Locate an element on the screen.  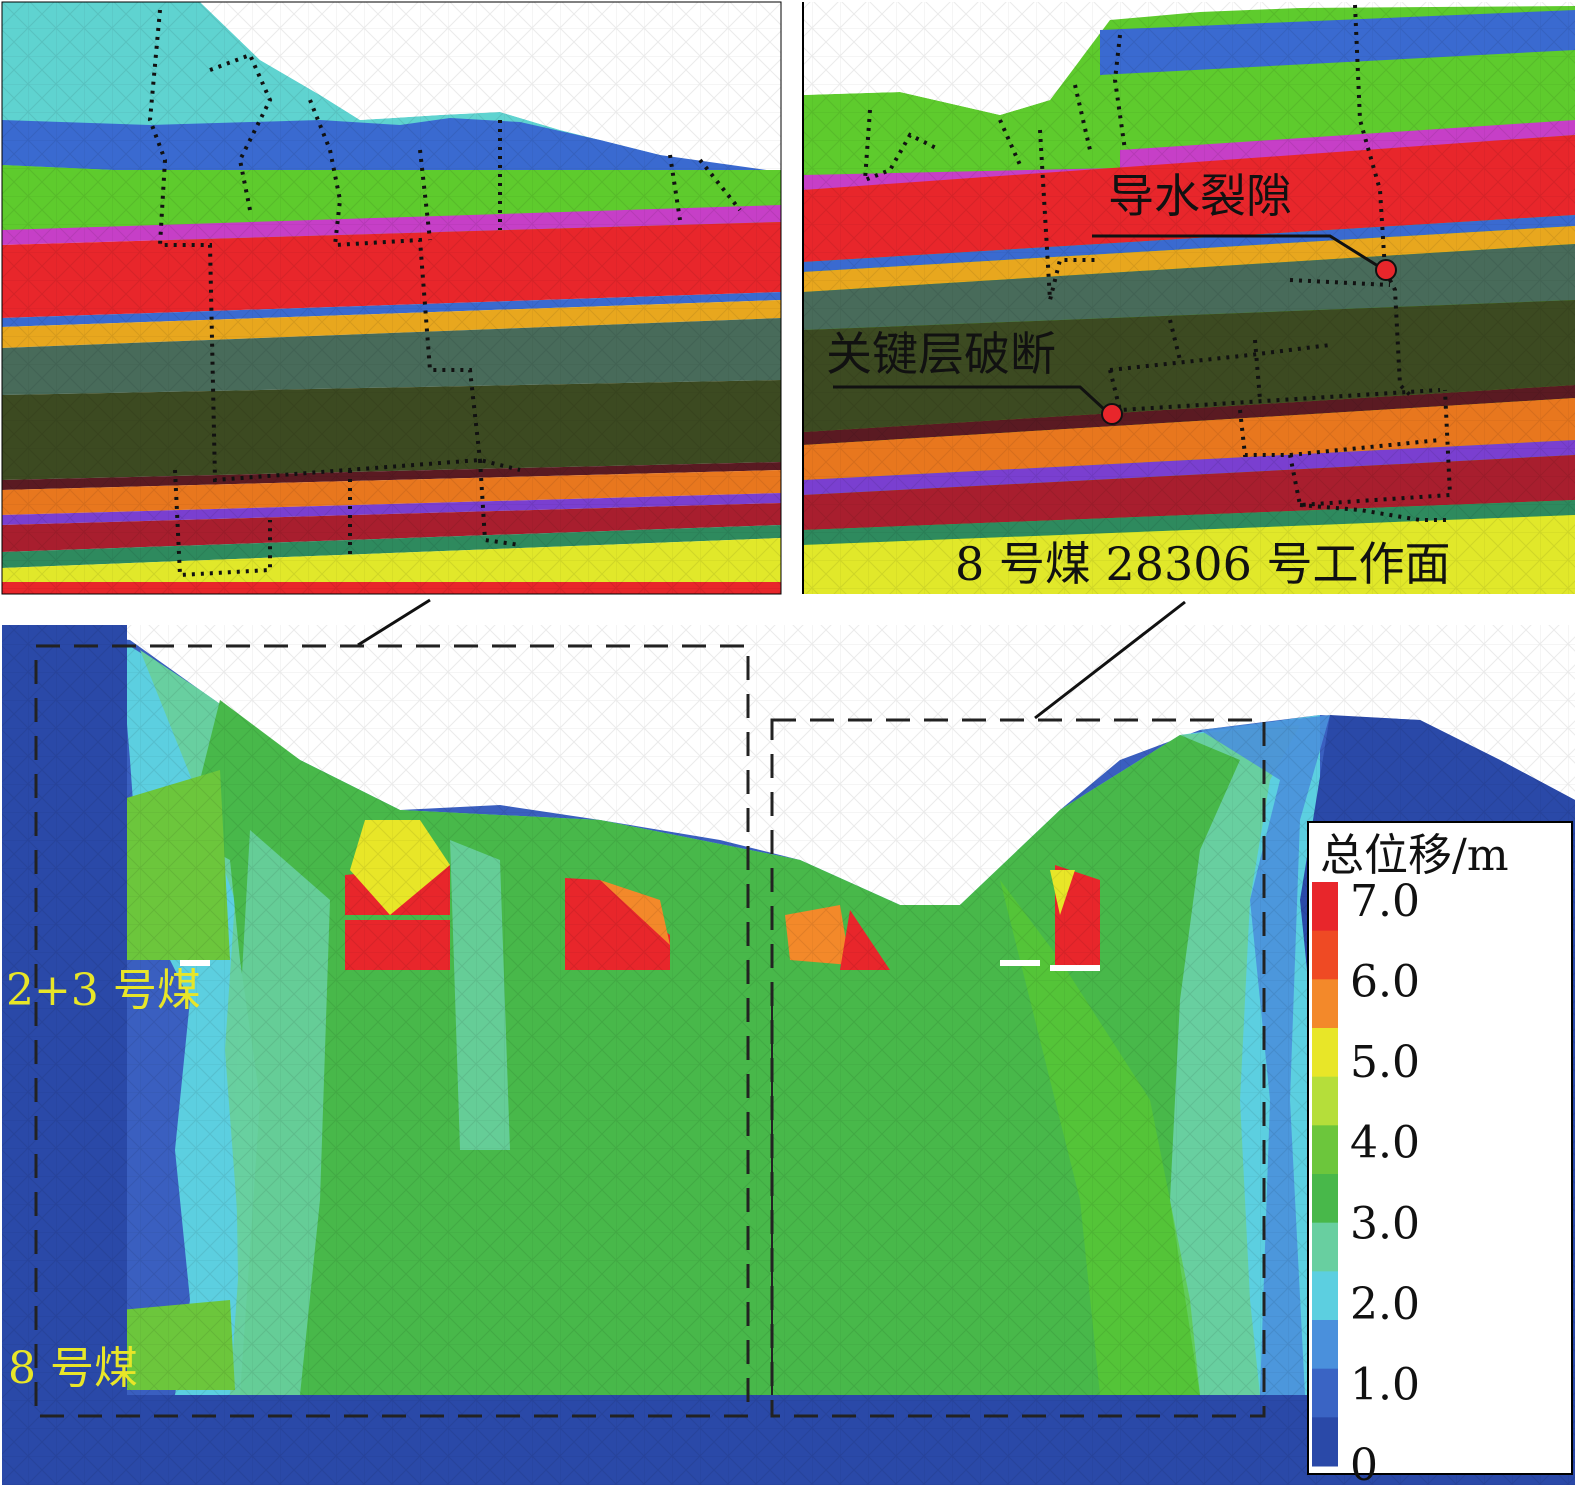
legend-swatches is located at coordinates (1325, 1174).